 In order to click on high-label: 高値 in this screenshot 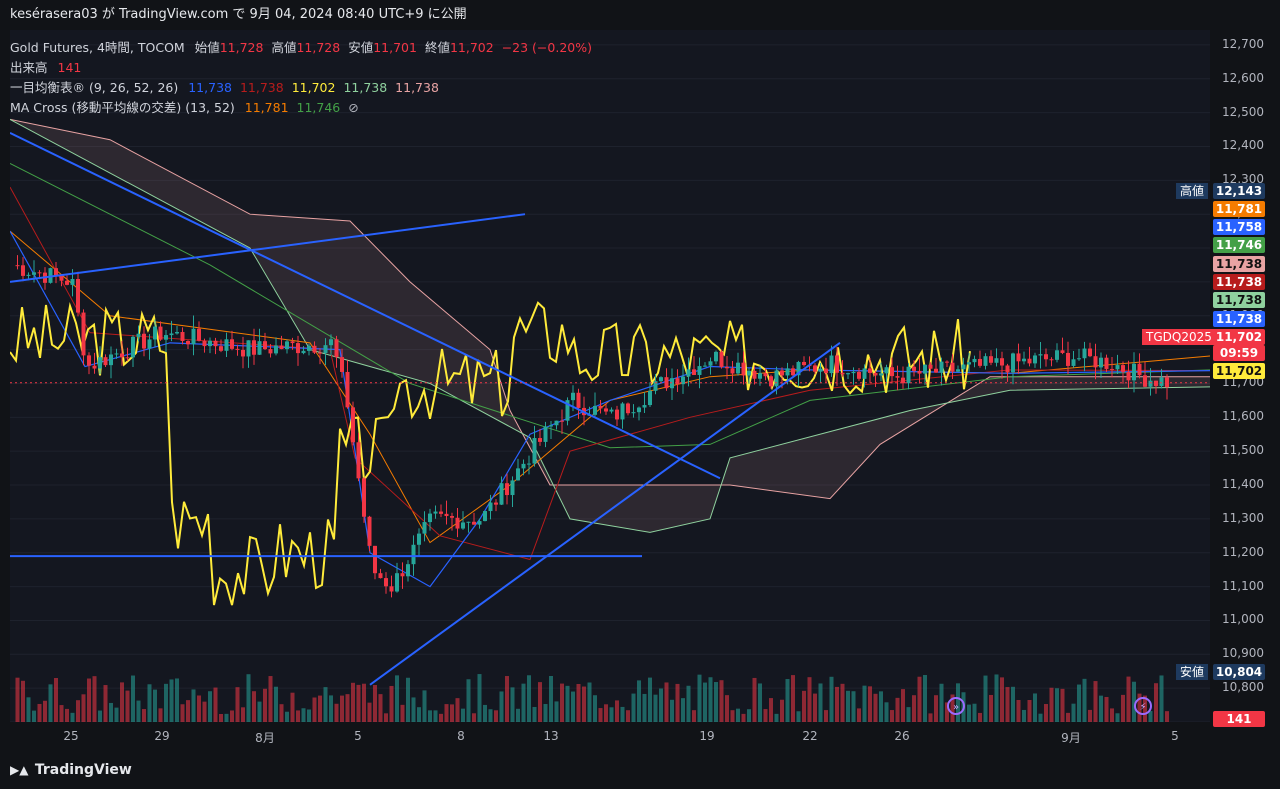, I will do `click(284, 47)`.